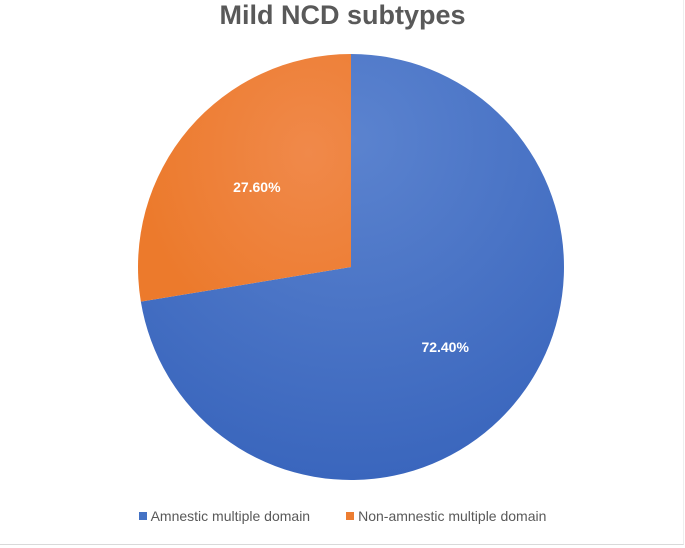 This screenshot has height=548, width=685. I want to click on legend-label-non-amnestic: Non-amnestic multiple domain, so click(452, 516).